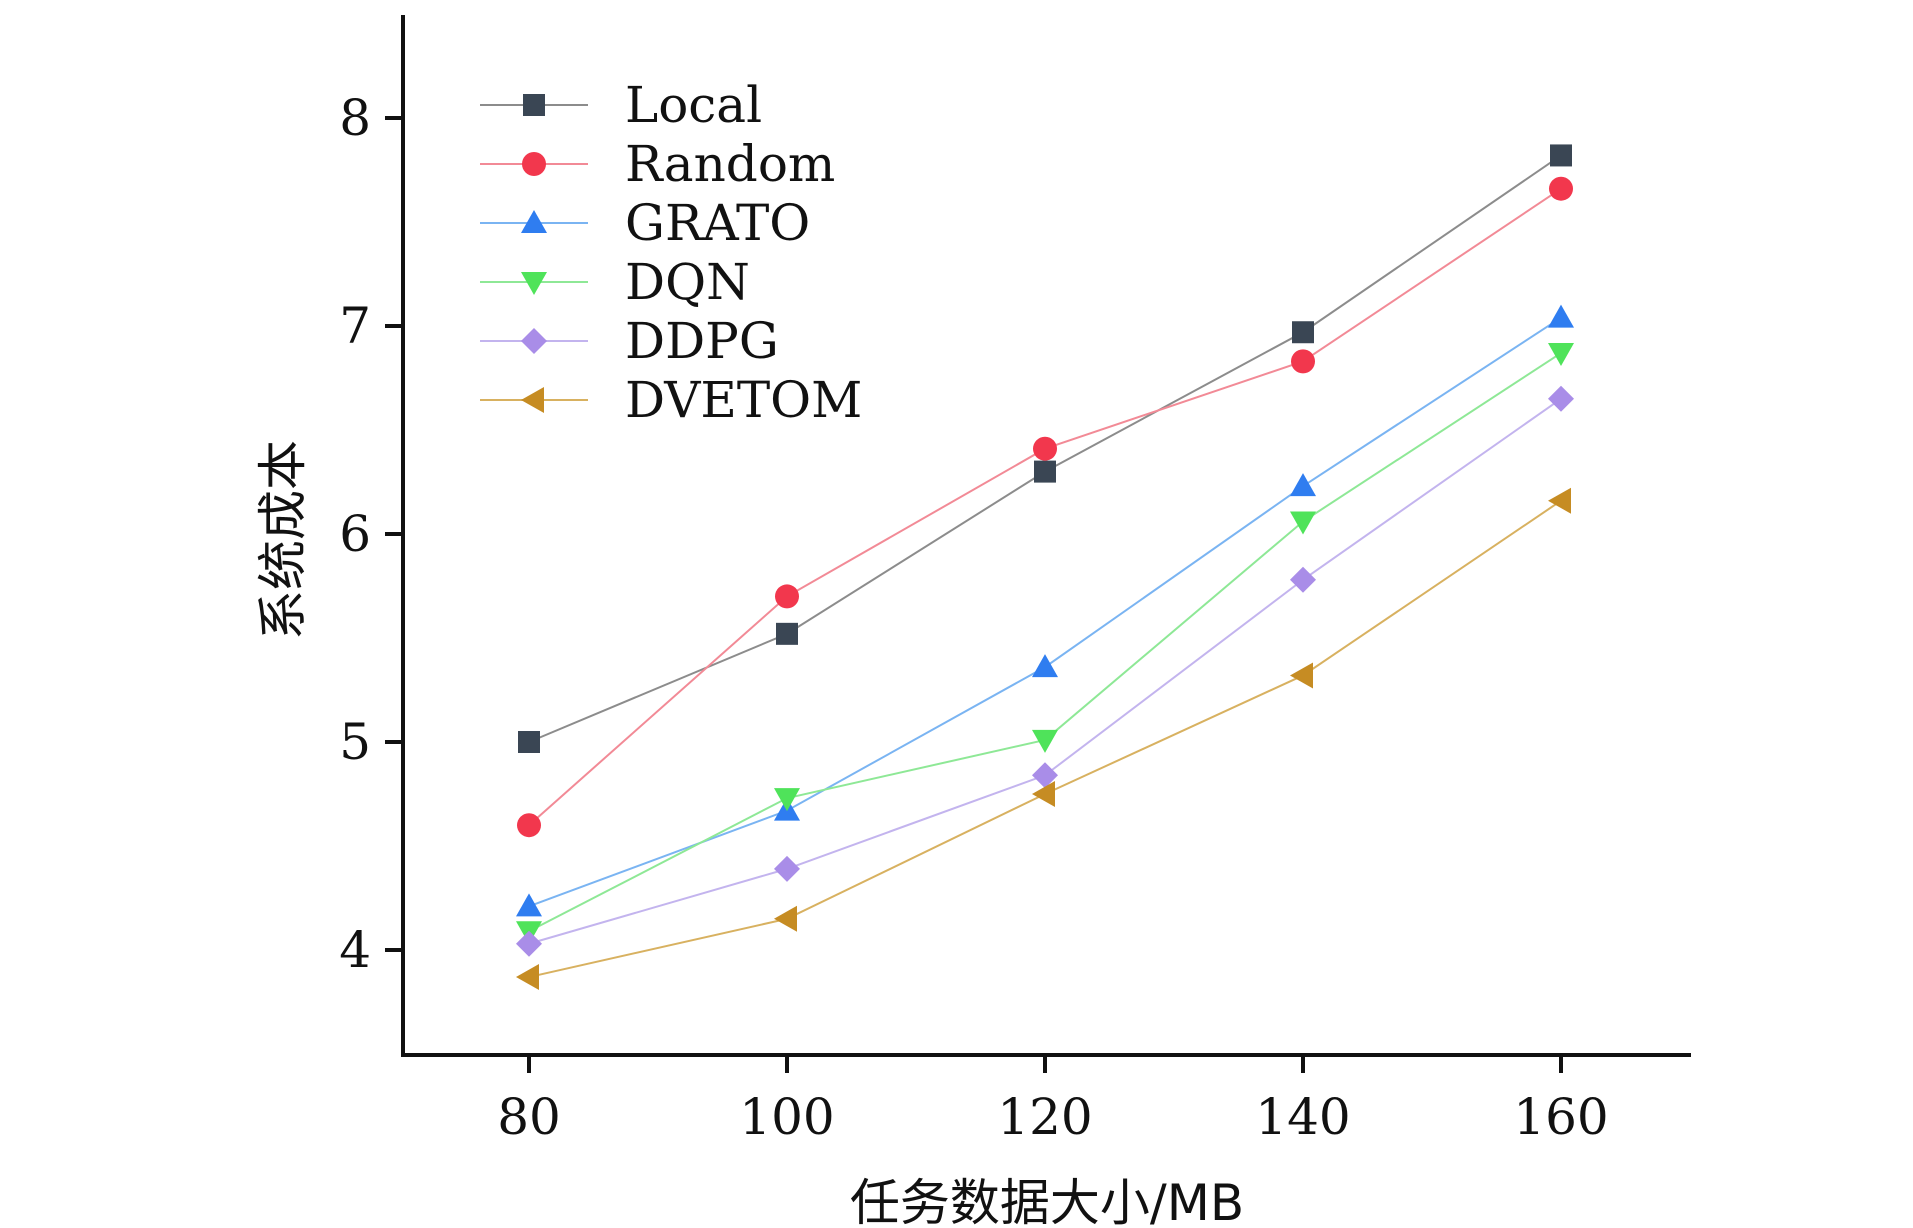 The image size is (1913, 1228). I want to click on legend-label: GRATO, so click(717, 223).